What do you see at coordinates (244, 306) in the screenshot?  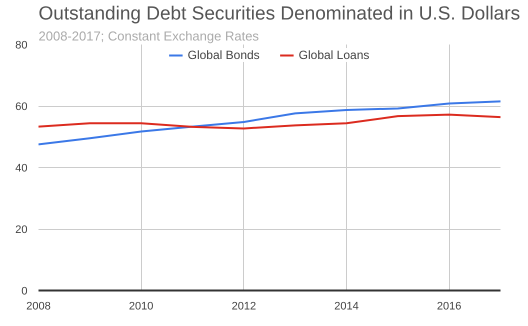 I see `x-tick-label: 2012` at bounding box center [244, 306].